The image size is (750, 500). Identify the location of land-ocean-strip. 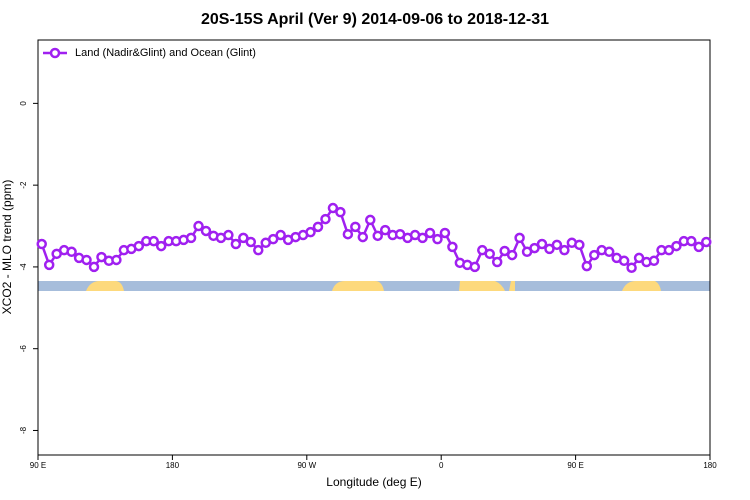
(374, 286).